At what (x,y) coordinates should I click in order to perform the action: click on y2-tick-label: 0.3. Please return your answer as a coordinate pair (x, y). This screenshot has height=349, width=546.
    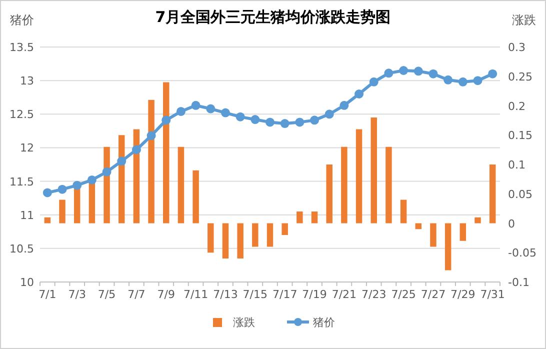
    Looking at the image, I should click on (517, 47).